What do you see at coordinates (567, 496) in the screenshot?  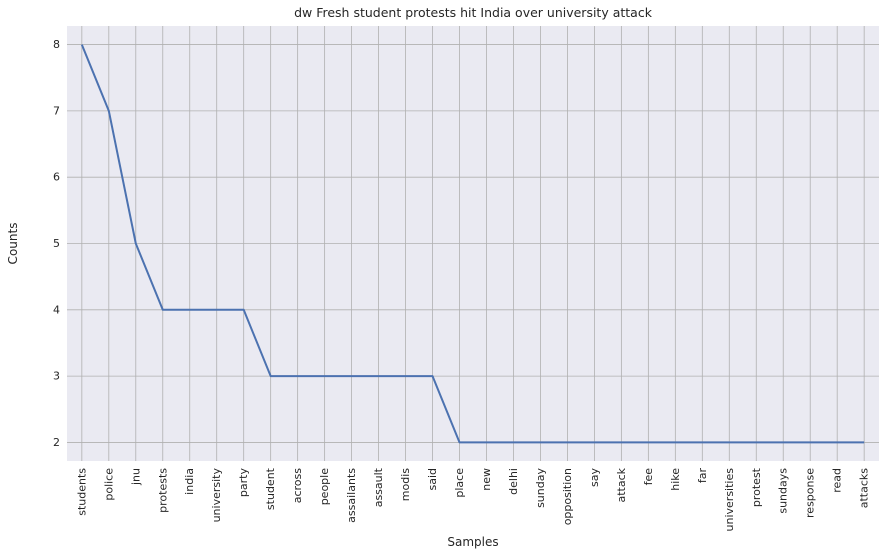 I see `x-tick-label: opposition` at bounding box center [567, 496].